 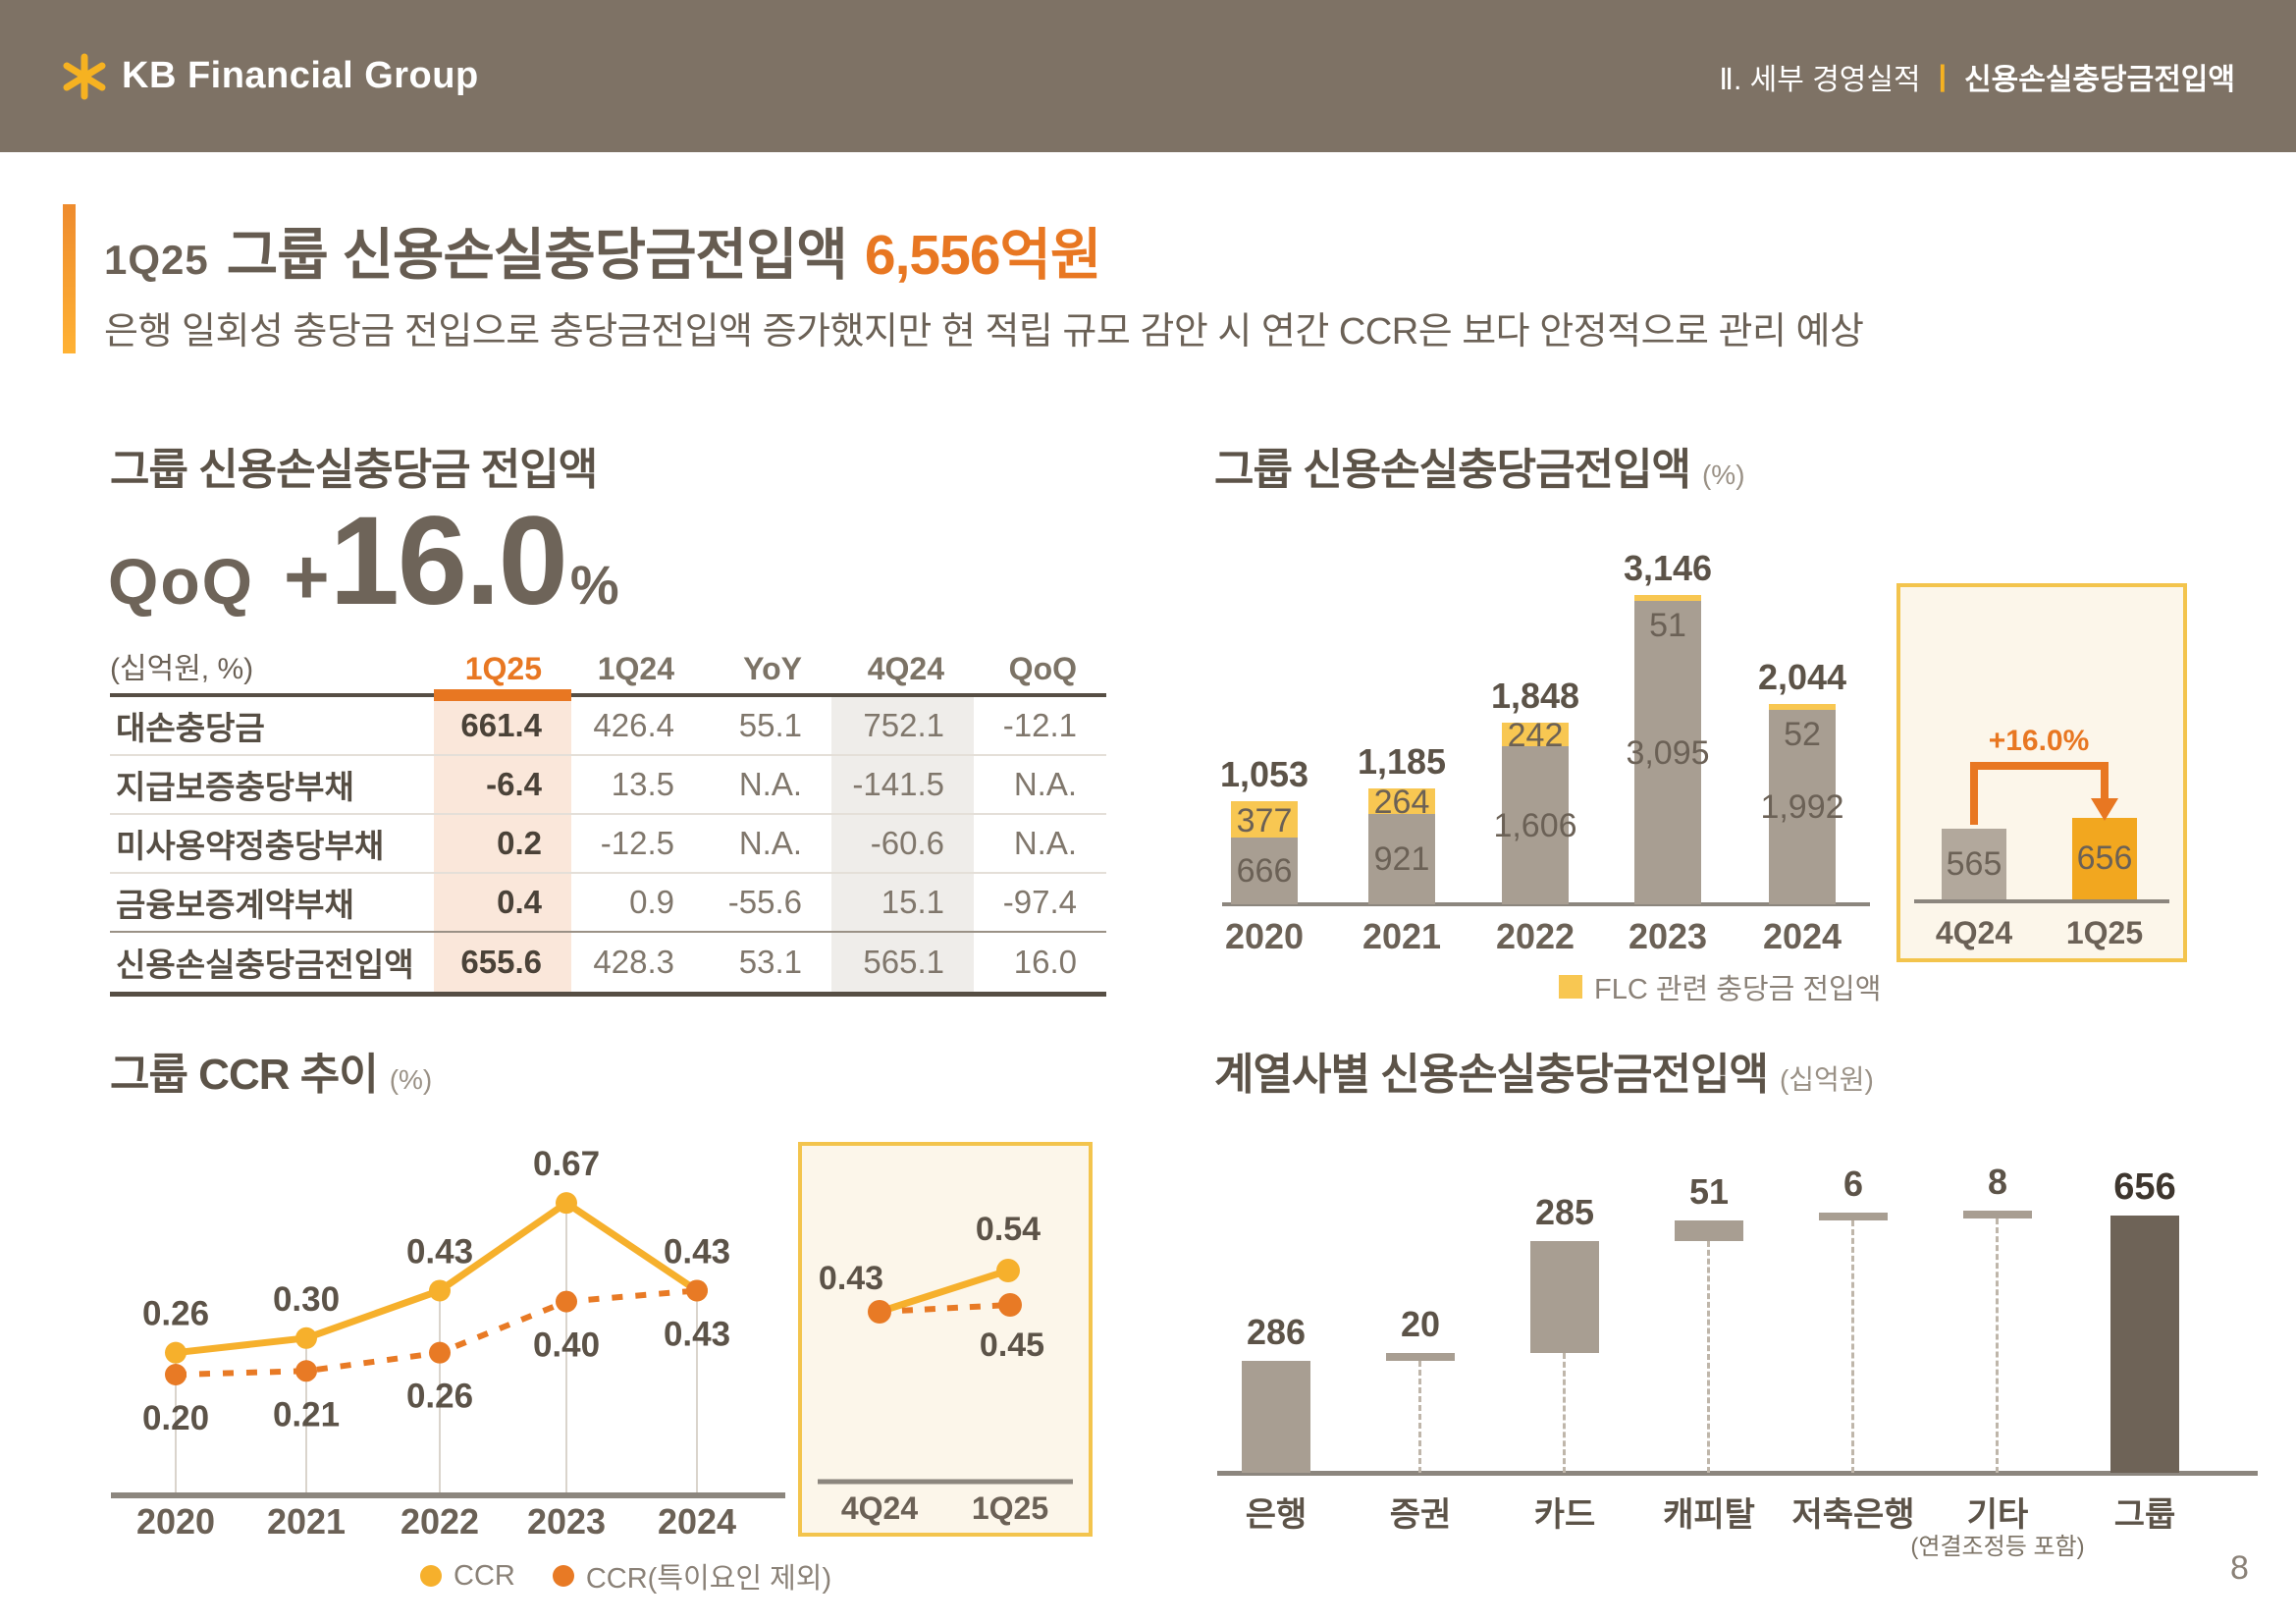 What do you see at coordinates (566, 1345) in the screenshot?
I see `ccr-adj-point-label-2023: 0.40` at bounding box center [566, 1345].